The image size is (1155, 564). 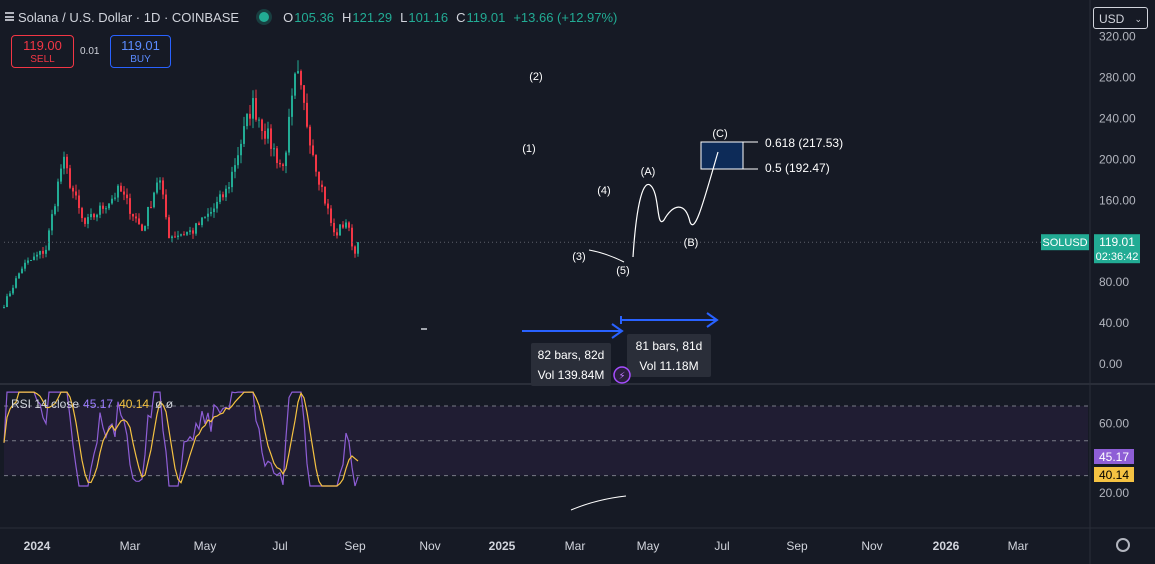 I want to click on candlestick-series, so click(x=181, y=184).